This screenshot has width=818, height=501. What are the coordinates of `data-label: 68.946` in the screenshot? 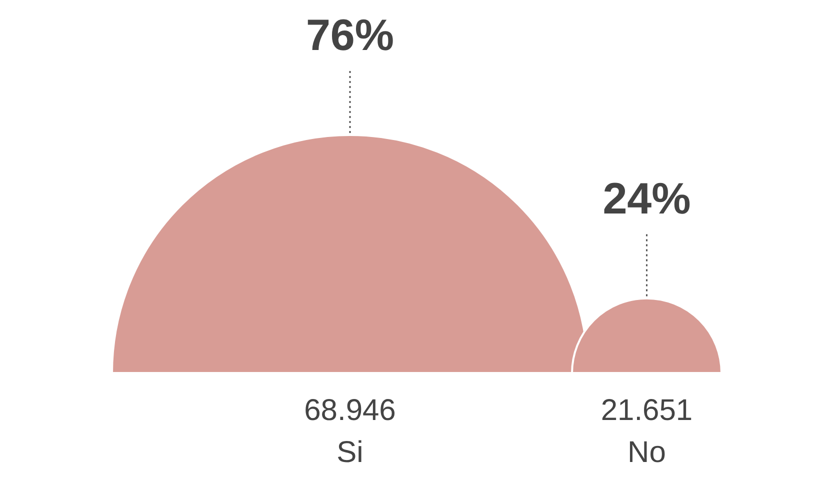 It's located at (350, 410).